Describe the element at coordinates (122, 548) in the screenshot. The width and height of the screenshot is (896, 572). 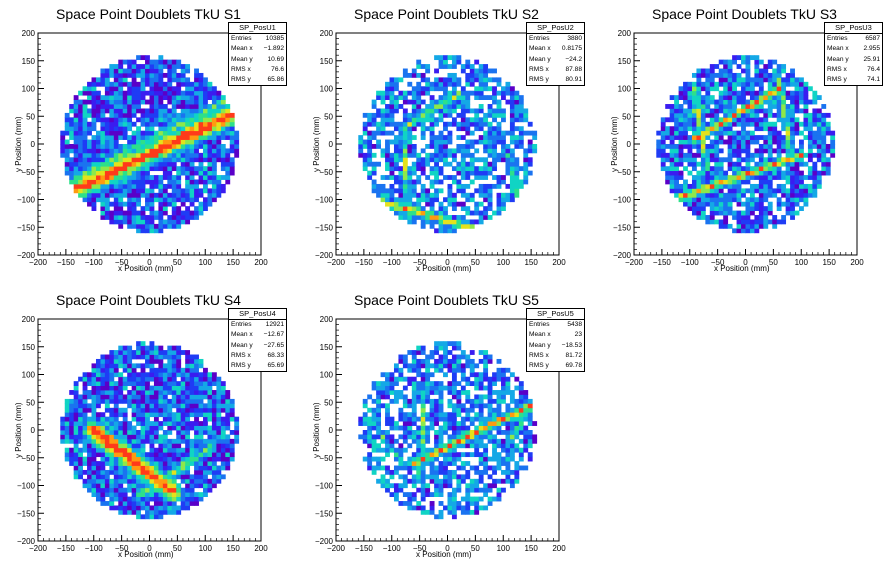
I see `x-tick-label: −50` at that location.